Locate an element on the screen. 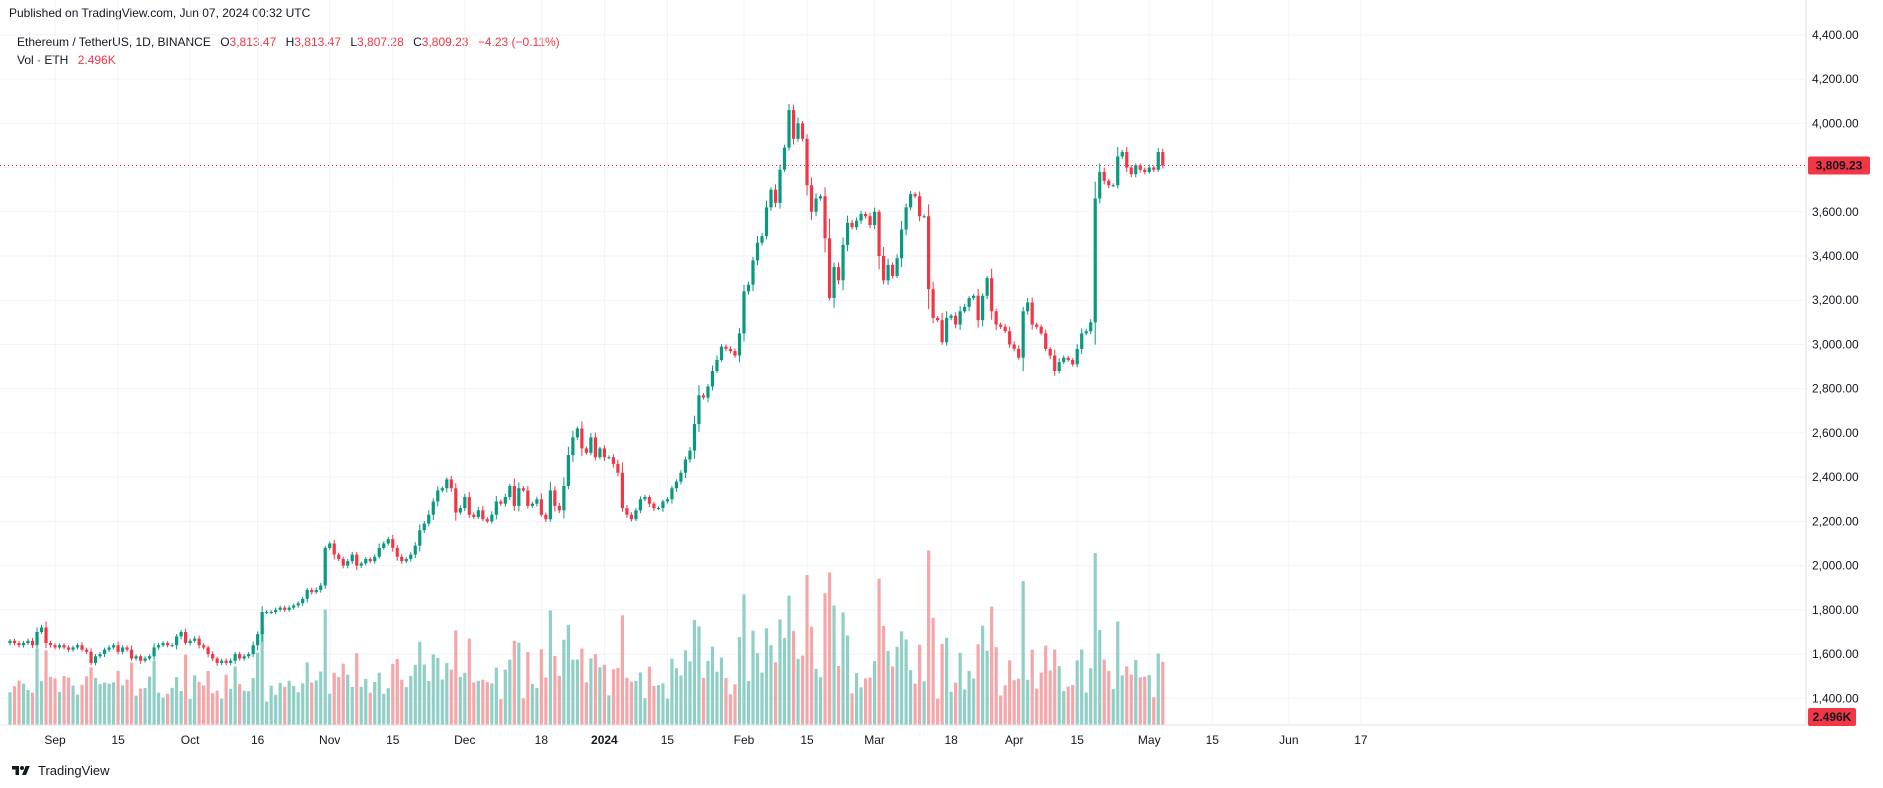 This screenshot has height=788, width=1883. price-tick-label: 3,600.00 is located at coordinates (1835, 212).